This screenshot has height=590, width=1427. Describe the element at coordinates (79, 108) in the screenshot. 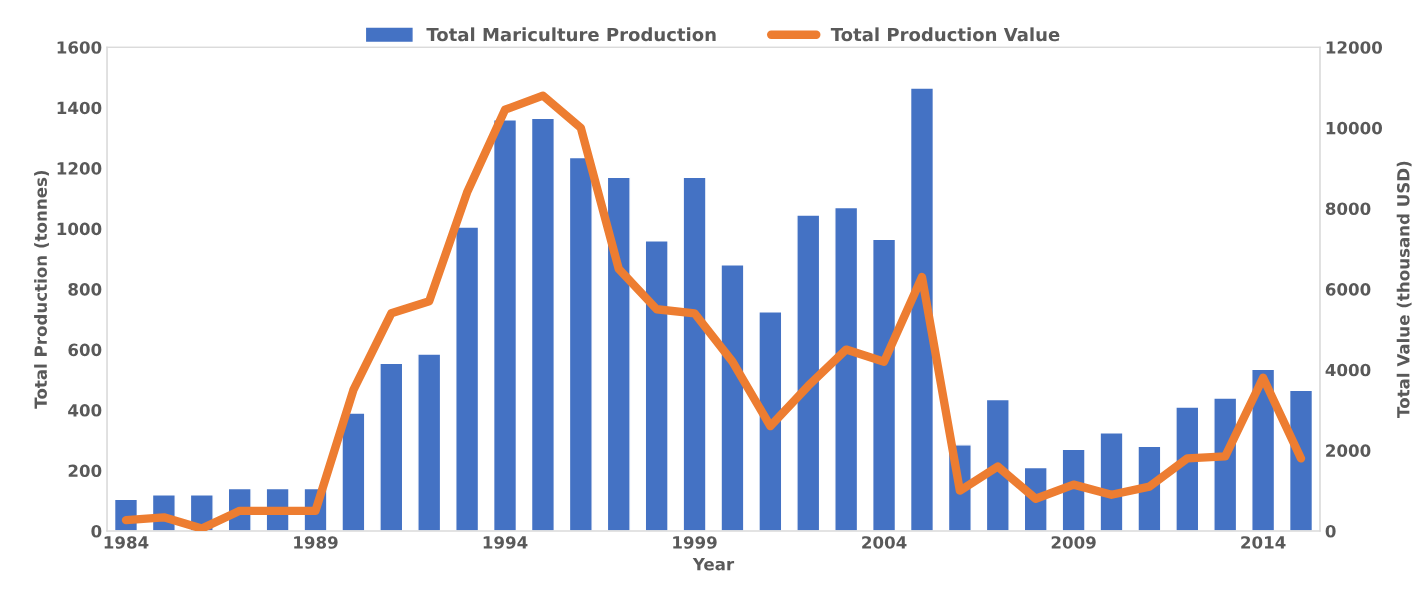

I see `y-tick-label: 1400` at that location.